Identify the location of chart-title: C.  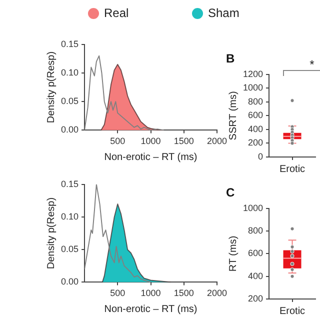
(230, 193).